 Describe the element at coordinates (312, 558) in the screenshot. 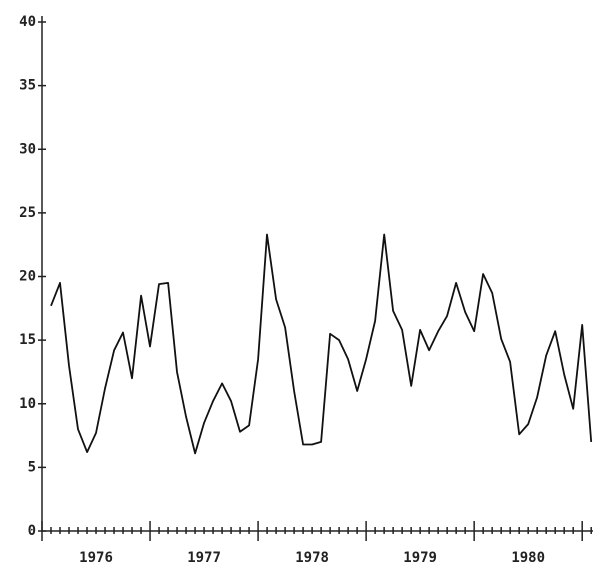

I see `x-tick-label: 1978` at that location.